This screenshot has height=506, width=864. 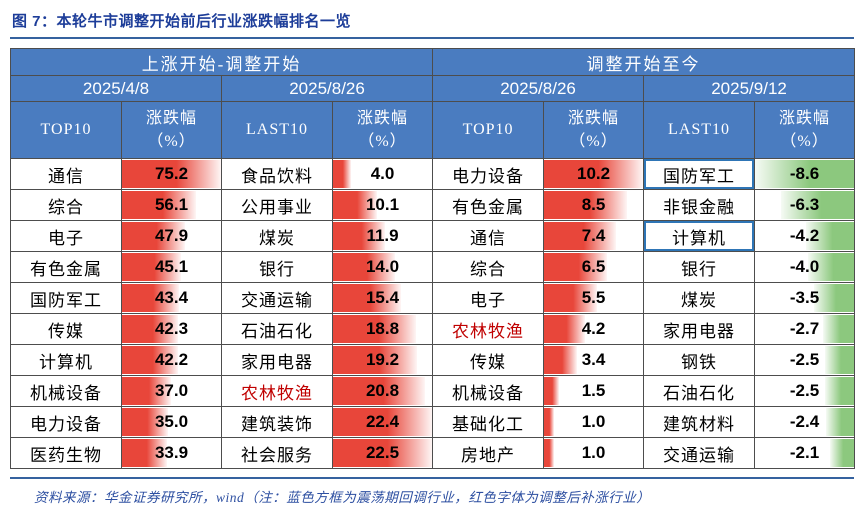 I want to click on change-value-cell: 4.0, so click(x=382, y=174).